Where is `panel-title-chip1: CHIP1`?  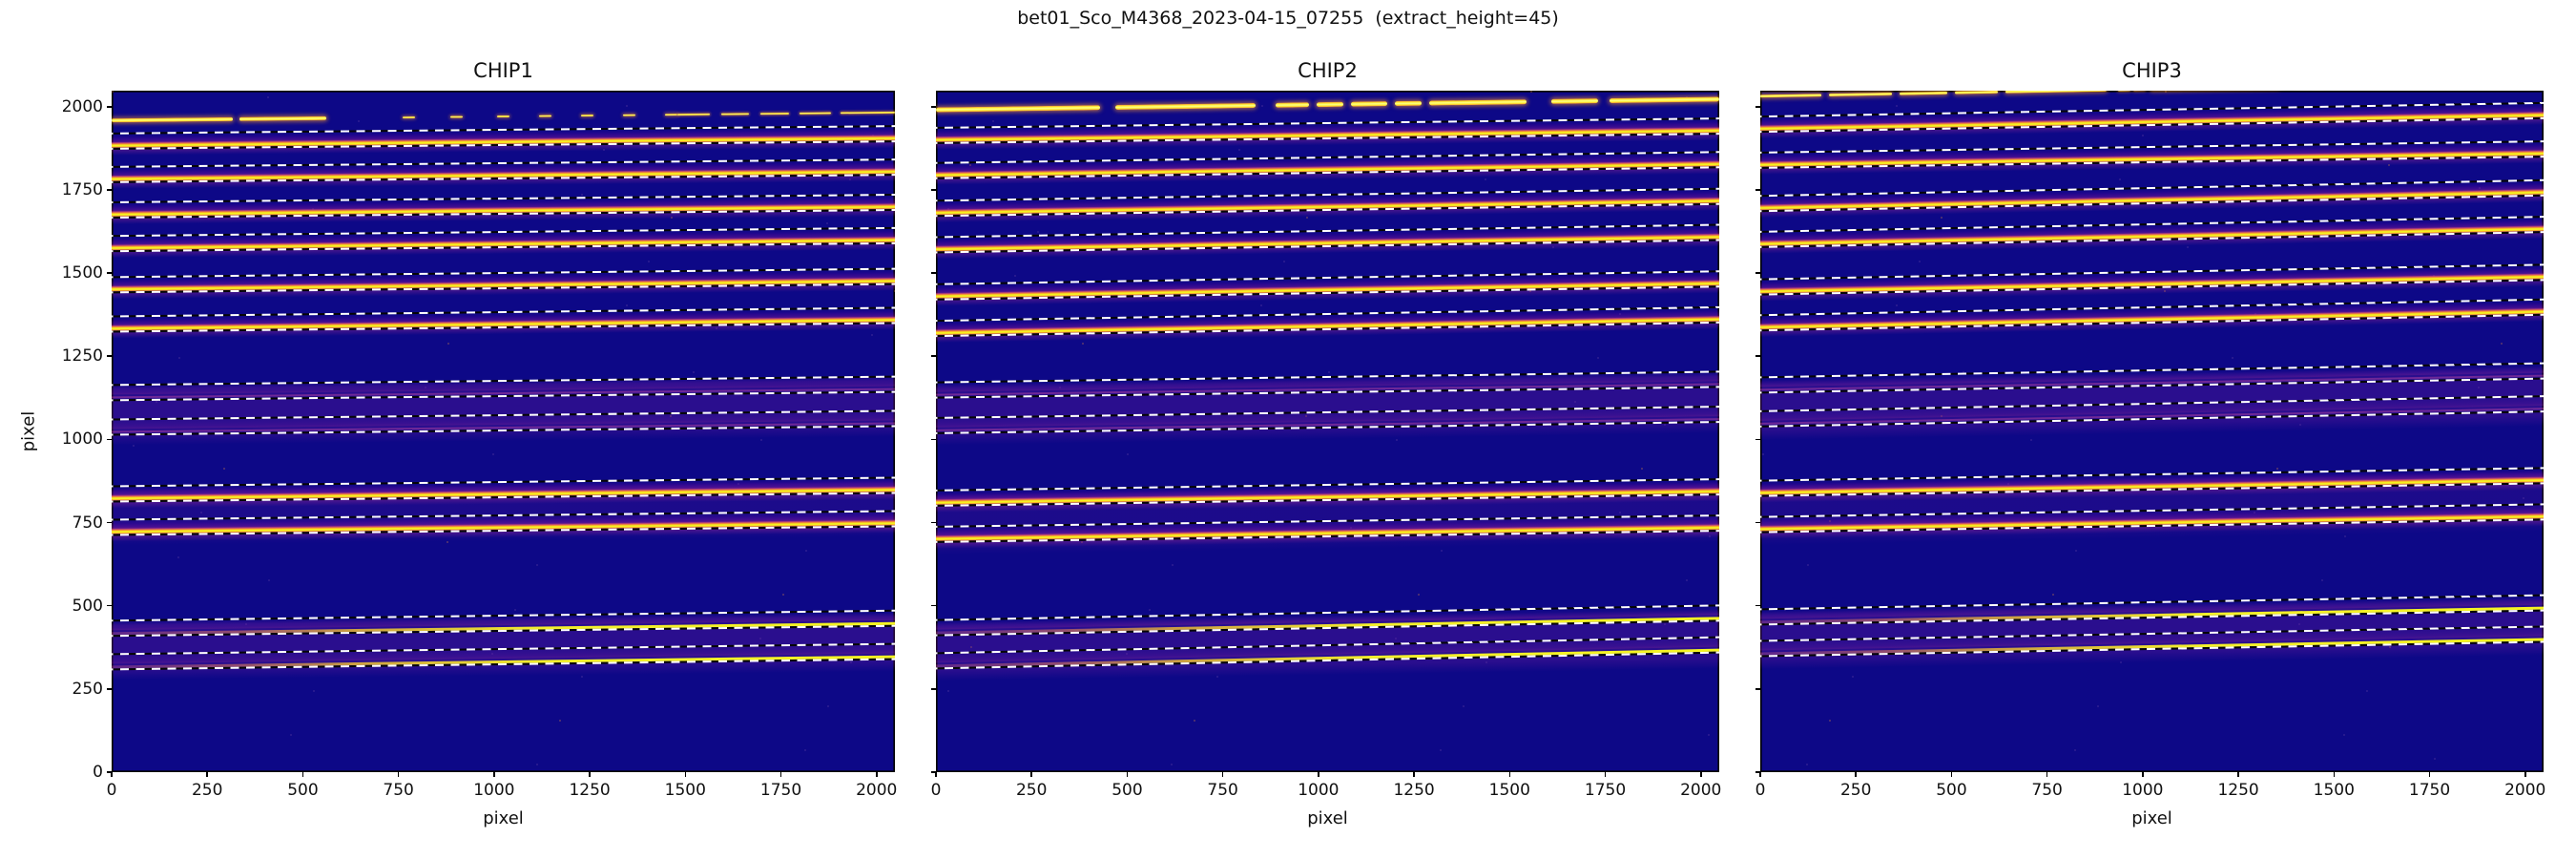 panel-title-chip1: CHIP1 is located at coordinates (503, 70).